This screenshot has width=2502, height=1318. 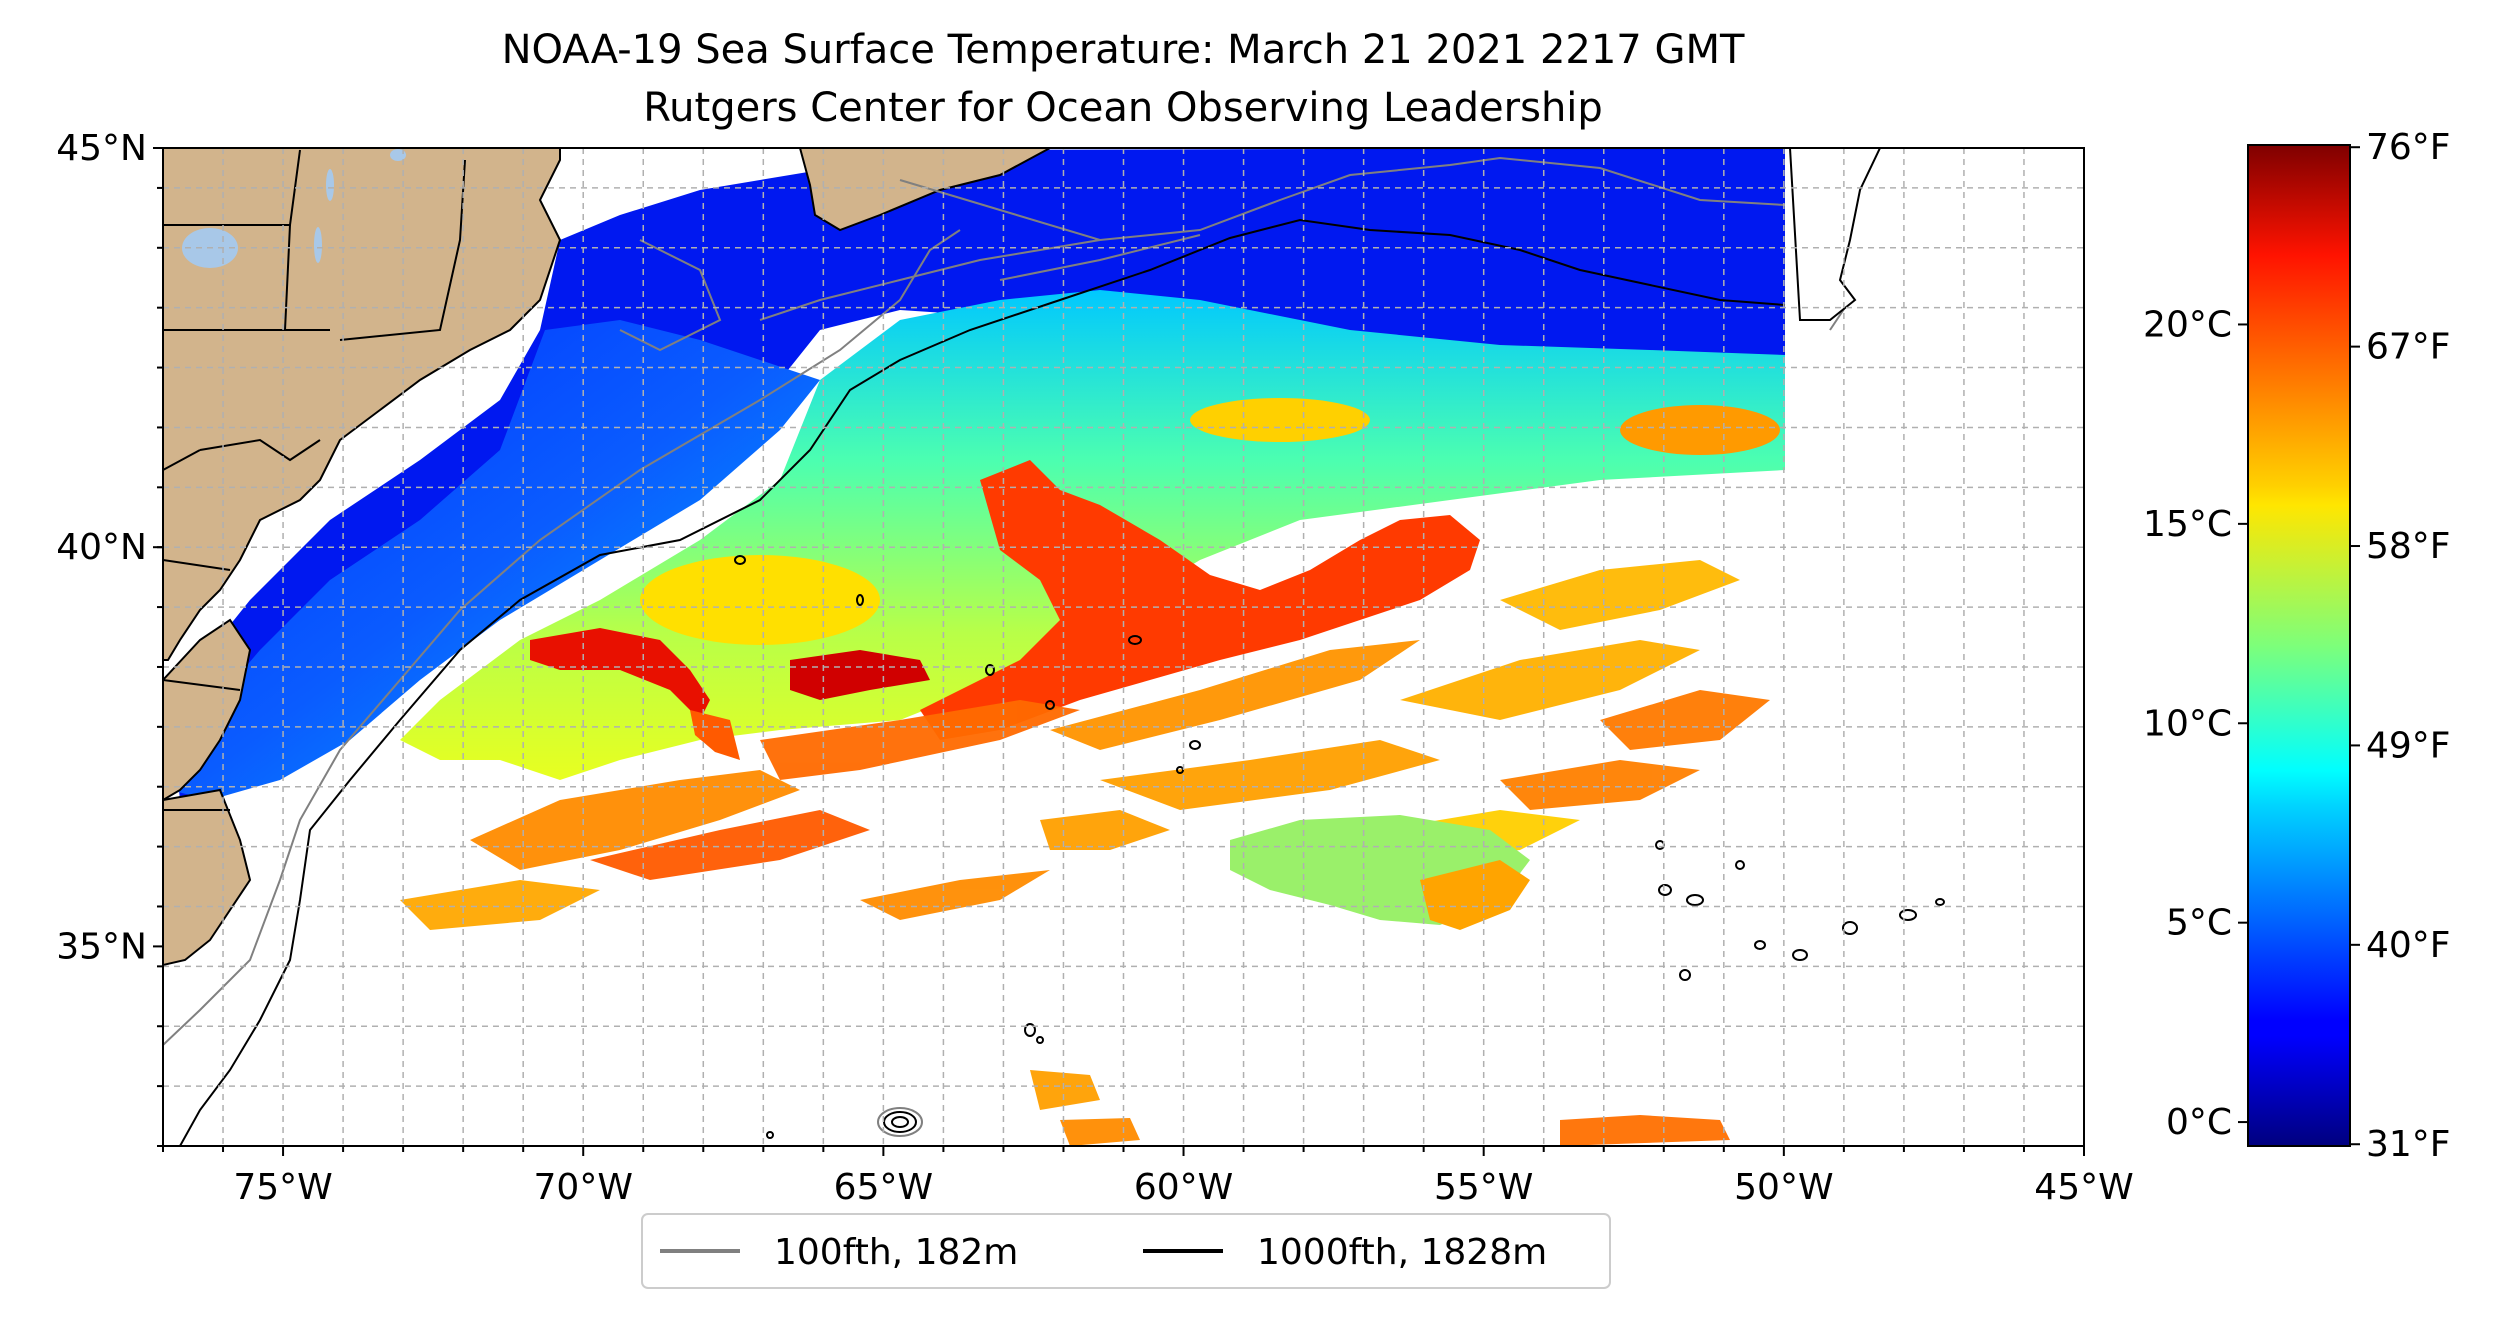 What do you see at coordinates (2187, 524) in the screenshot?
I see `colorbar-c-label: 15°C` at bounding box center [2187, 524].